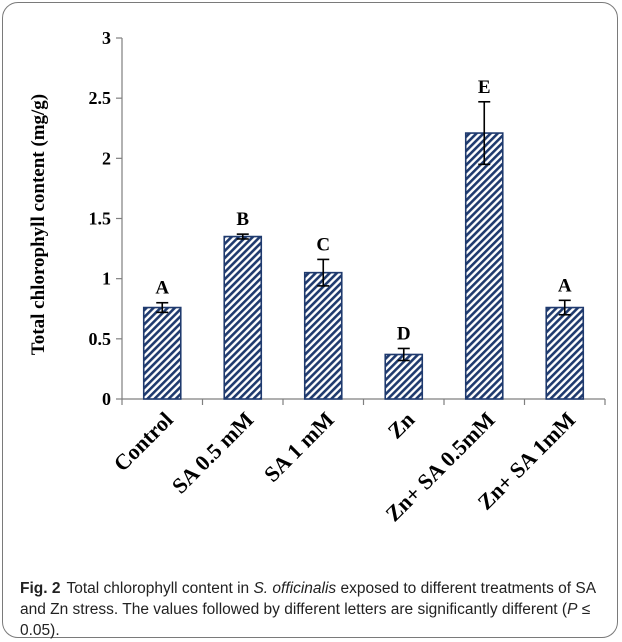 The image size is (622, 642). What do you see at coordinates (572, 609) in the screenshot?
I see `caption-p-symbol: P` at bounding box center [572, 609].